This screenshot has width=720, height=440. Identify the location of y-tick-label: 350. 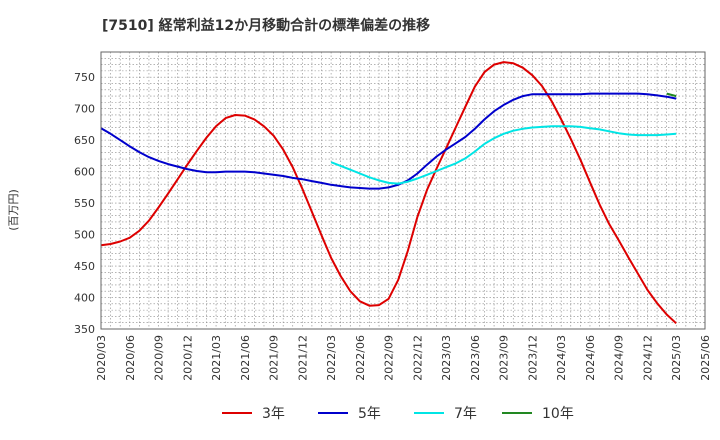
(84, 329).